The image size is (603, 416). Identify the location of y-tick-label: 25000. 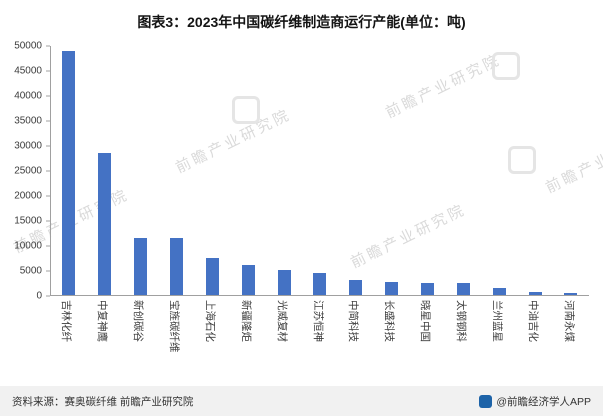
(28, 171).